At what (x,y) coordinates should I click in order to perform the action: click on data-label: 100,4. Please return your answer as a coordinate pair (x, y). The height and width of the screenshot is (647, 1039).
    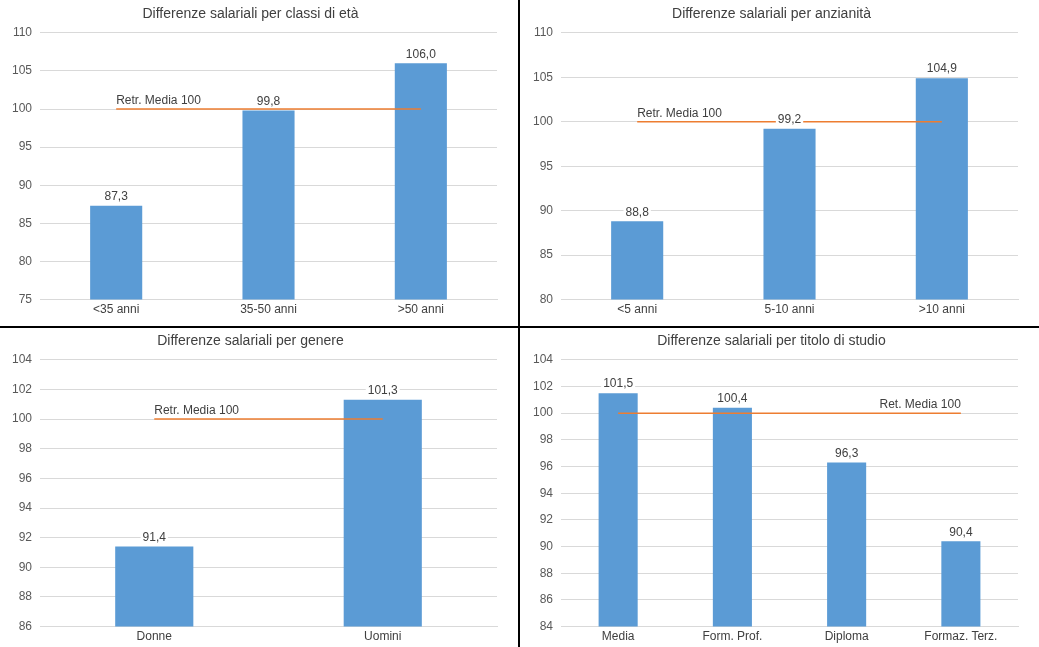
    Looking at the image, I should click on (732, 398).